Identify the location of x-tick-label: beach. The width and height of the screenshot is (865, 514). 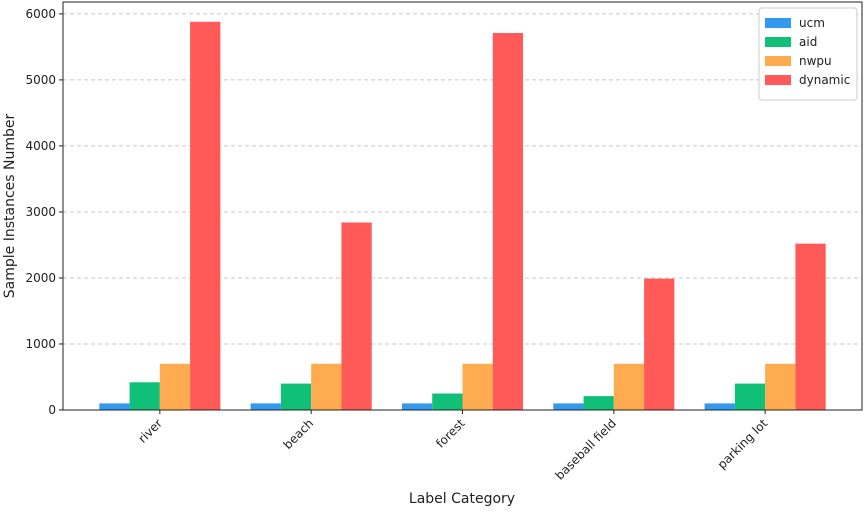
(299, 434).